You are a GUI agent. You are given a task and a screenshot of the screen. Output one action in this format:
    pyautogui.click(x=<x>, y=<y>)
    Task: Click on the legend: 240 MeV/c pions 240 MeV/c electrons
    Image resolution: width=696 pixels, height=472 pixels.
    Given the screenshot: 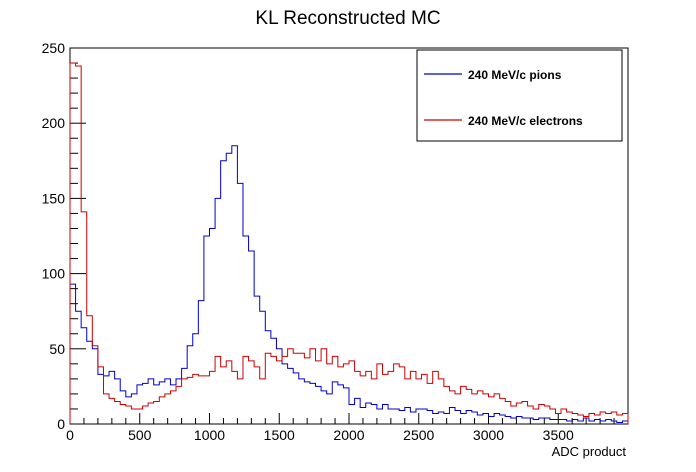 What is the action you would take?
    pyautogui.click(x=519, y=95)
    